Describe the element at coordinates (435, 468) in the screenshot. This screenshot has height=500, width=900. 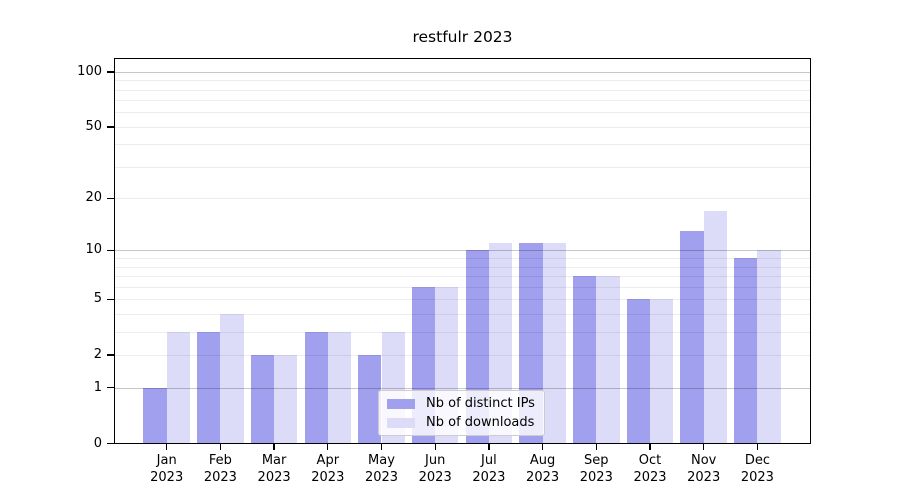
I see `x-tick-label: Jun 2023` at that location.